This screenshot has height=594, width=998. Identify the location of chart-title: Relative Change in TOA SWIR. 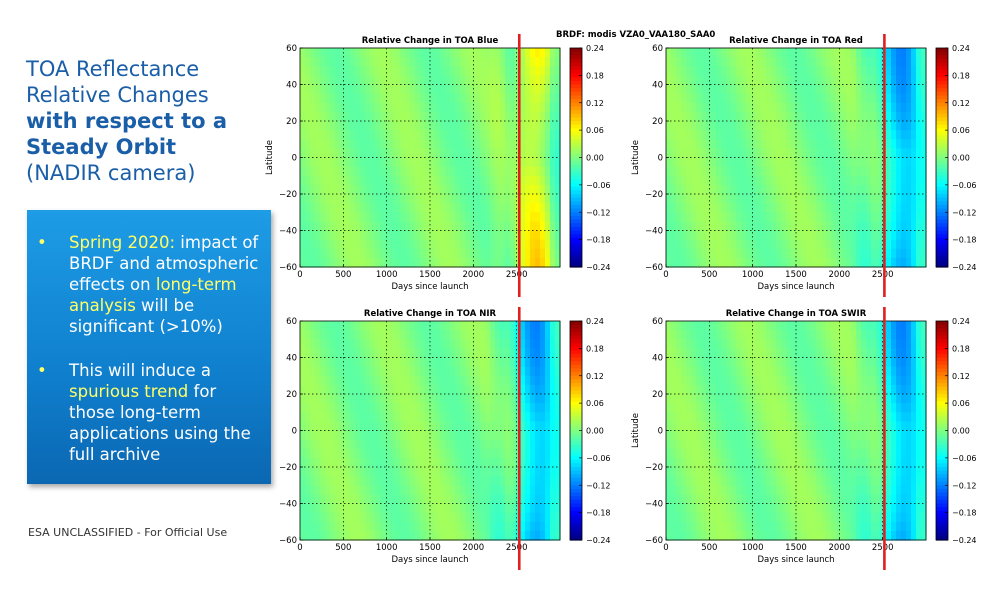
(796, 314).